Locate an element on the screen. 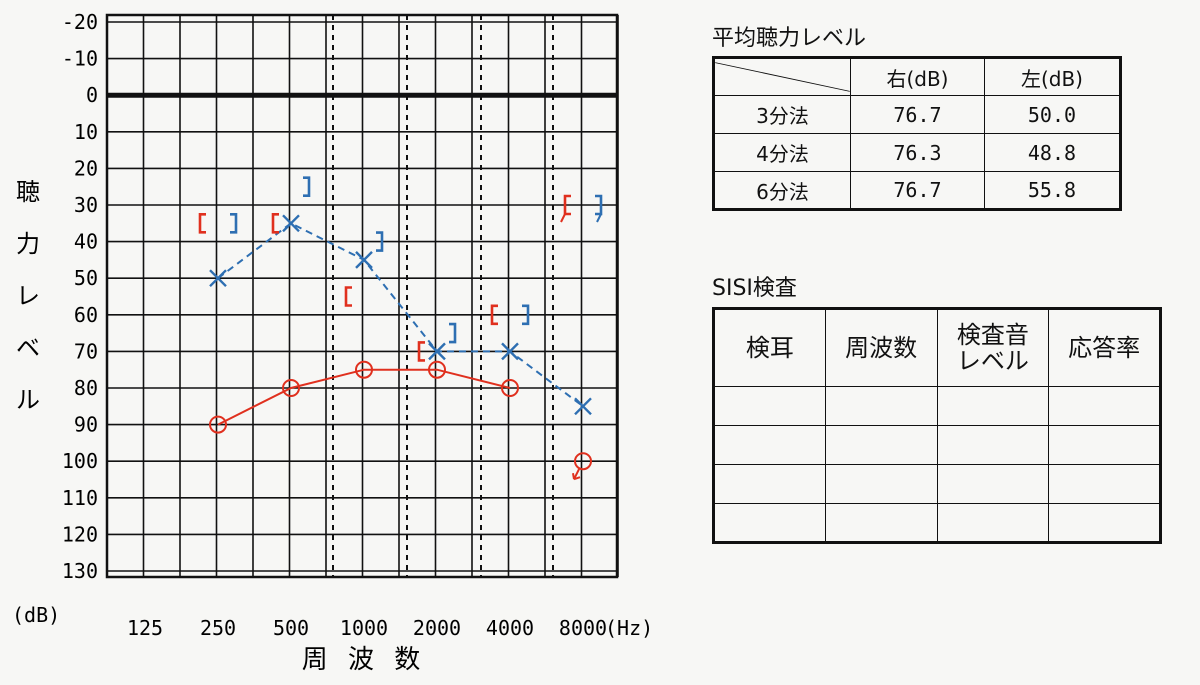 This screenshot has width=1200, height=685. header-ear: 検耳 is located at coordinates (769, 347).